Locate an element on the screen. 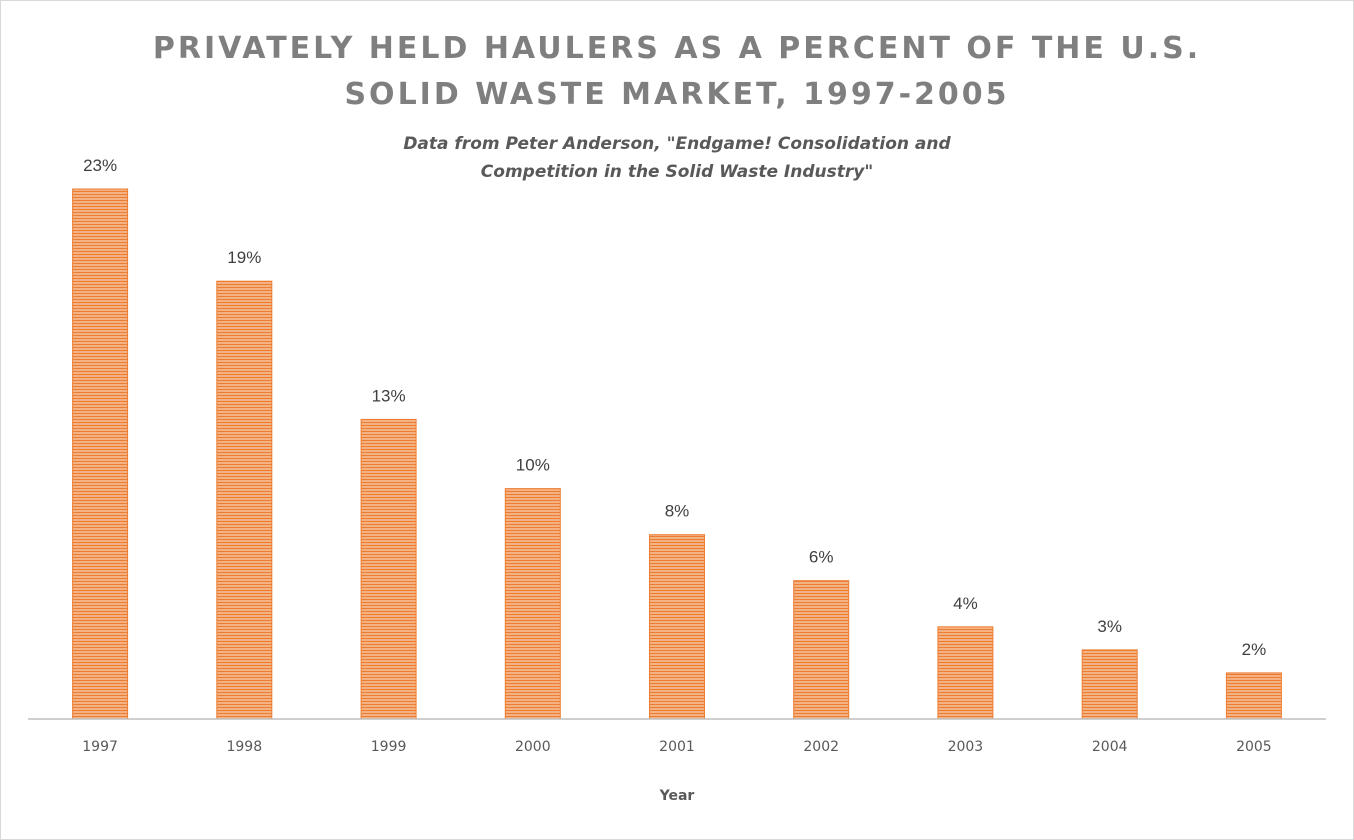  bar-2000 is located at coordinates (532, 604).